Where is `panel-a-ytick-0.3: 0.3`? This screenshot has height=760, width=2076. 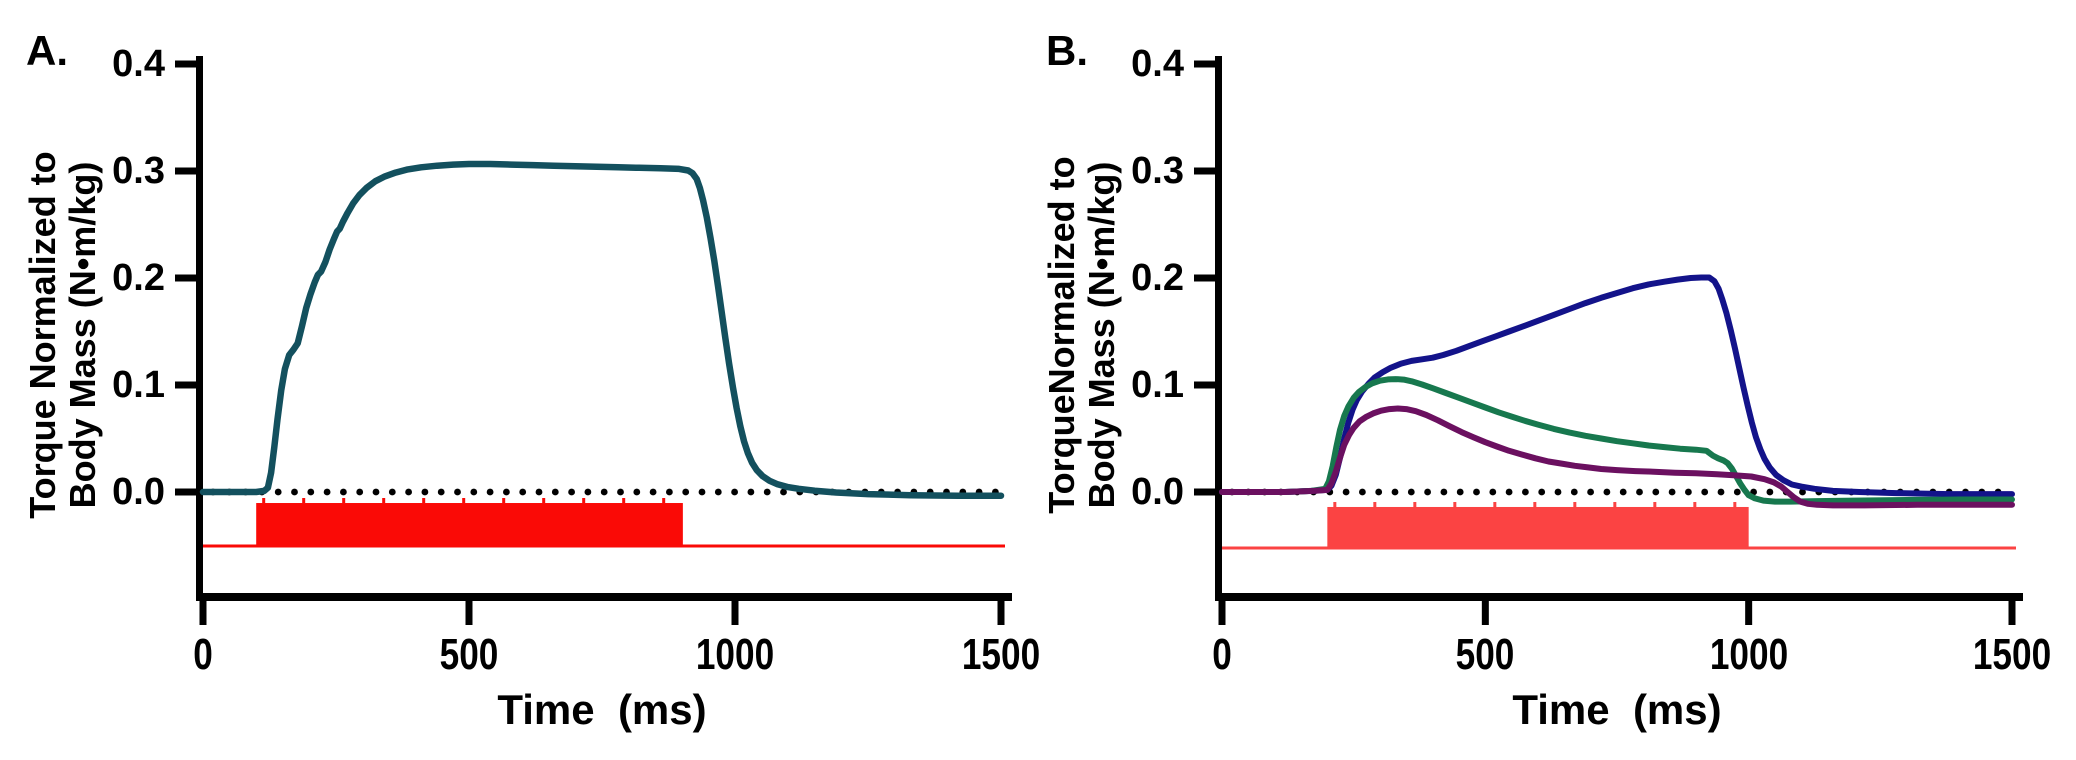
panel-a-ytick-0.3: 0.3 is located at coordinates (138, 171).